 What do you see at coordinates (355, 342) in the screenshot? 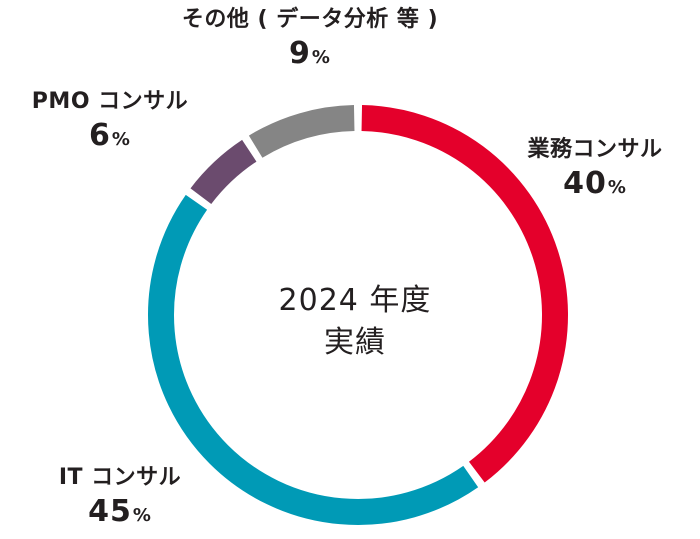
I see `center-label-results: 実績` at bounding box center [355, 342].